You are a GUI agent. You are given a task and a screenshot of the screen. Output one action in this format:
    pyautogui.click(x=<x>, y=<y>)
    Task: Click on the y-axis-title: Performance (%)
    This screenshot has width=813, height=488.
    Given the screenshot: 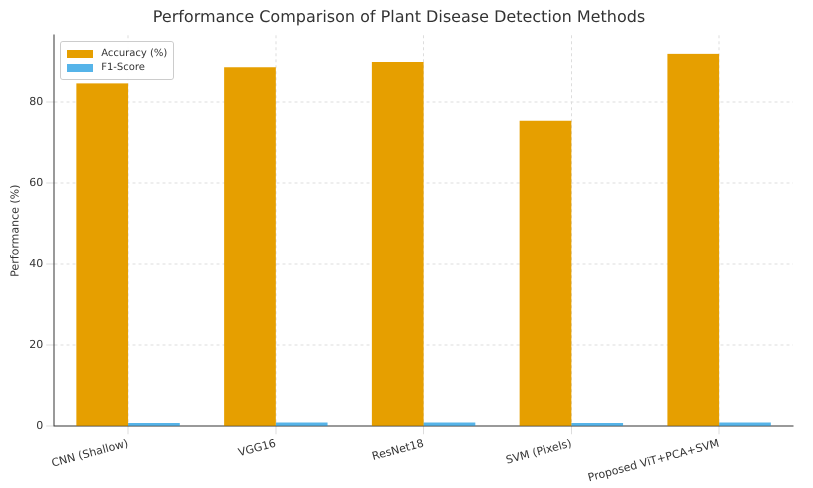 What is the action you would take?
    pyautogui.click(x=15, y=230)
    